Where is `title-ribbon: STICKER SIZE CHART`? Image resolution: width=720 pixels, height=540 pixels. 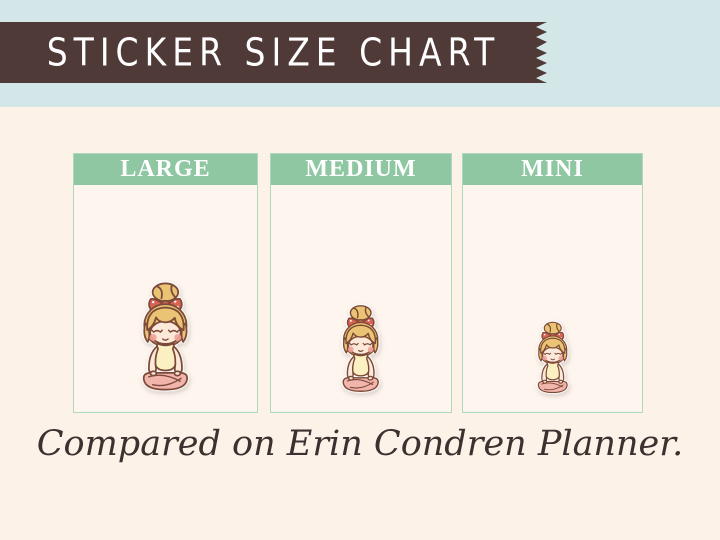 title-ribbon: STICKER SIZE CHART is located at coordinates (273, 52).